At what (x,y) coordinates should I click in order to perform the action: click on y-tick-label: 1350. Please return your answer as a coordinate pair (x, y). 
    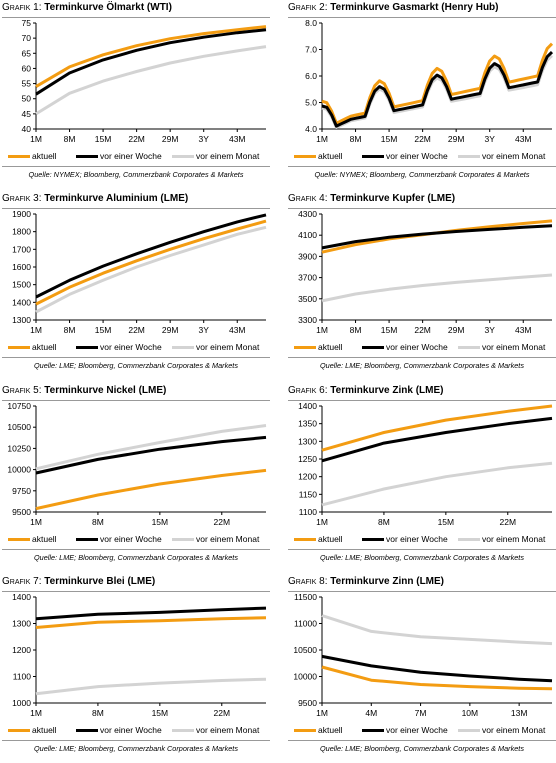
    Looking at the image, I should click on (307, 424).